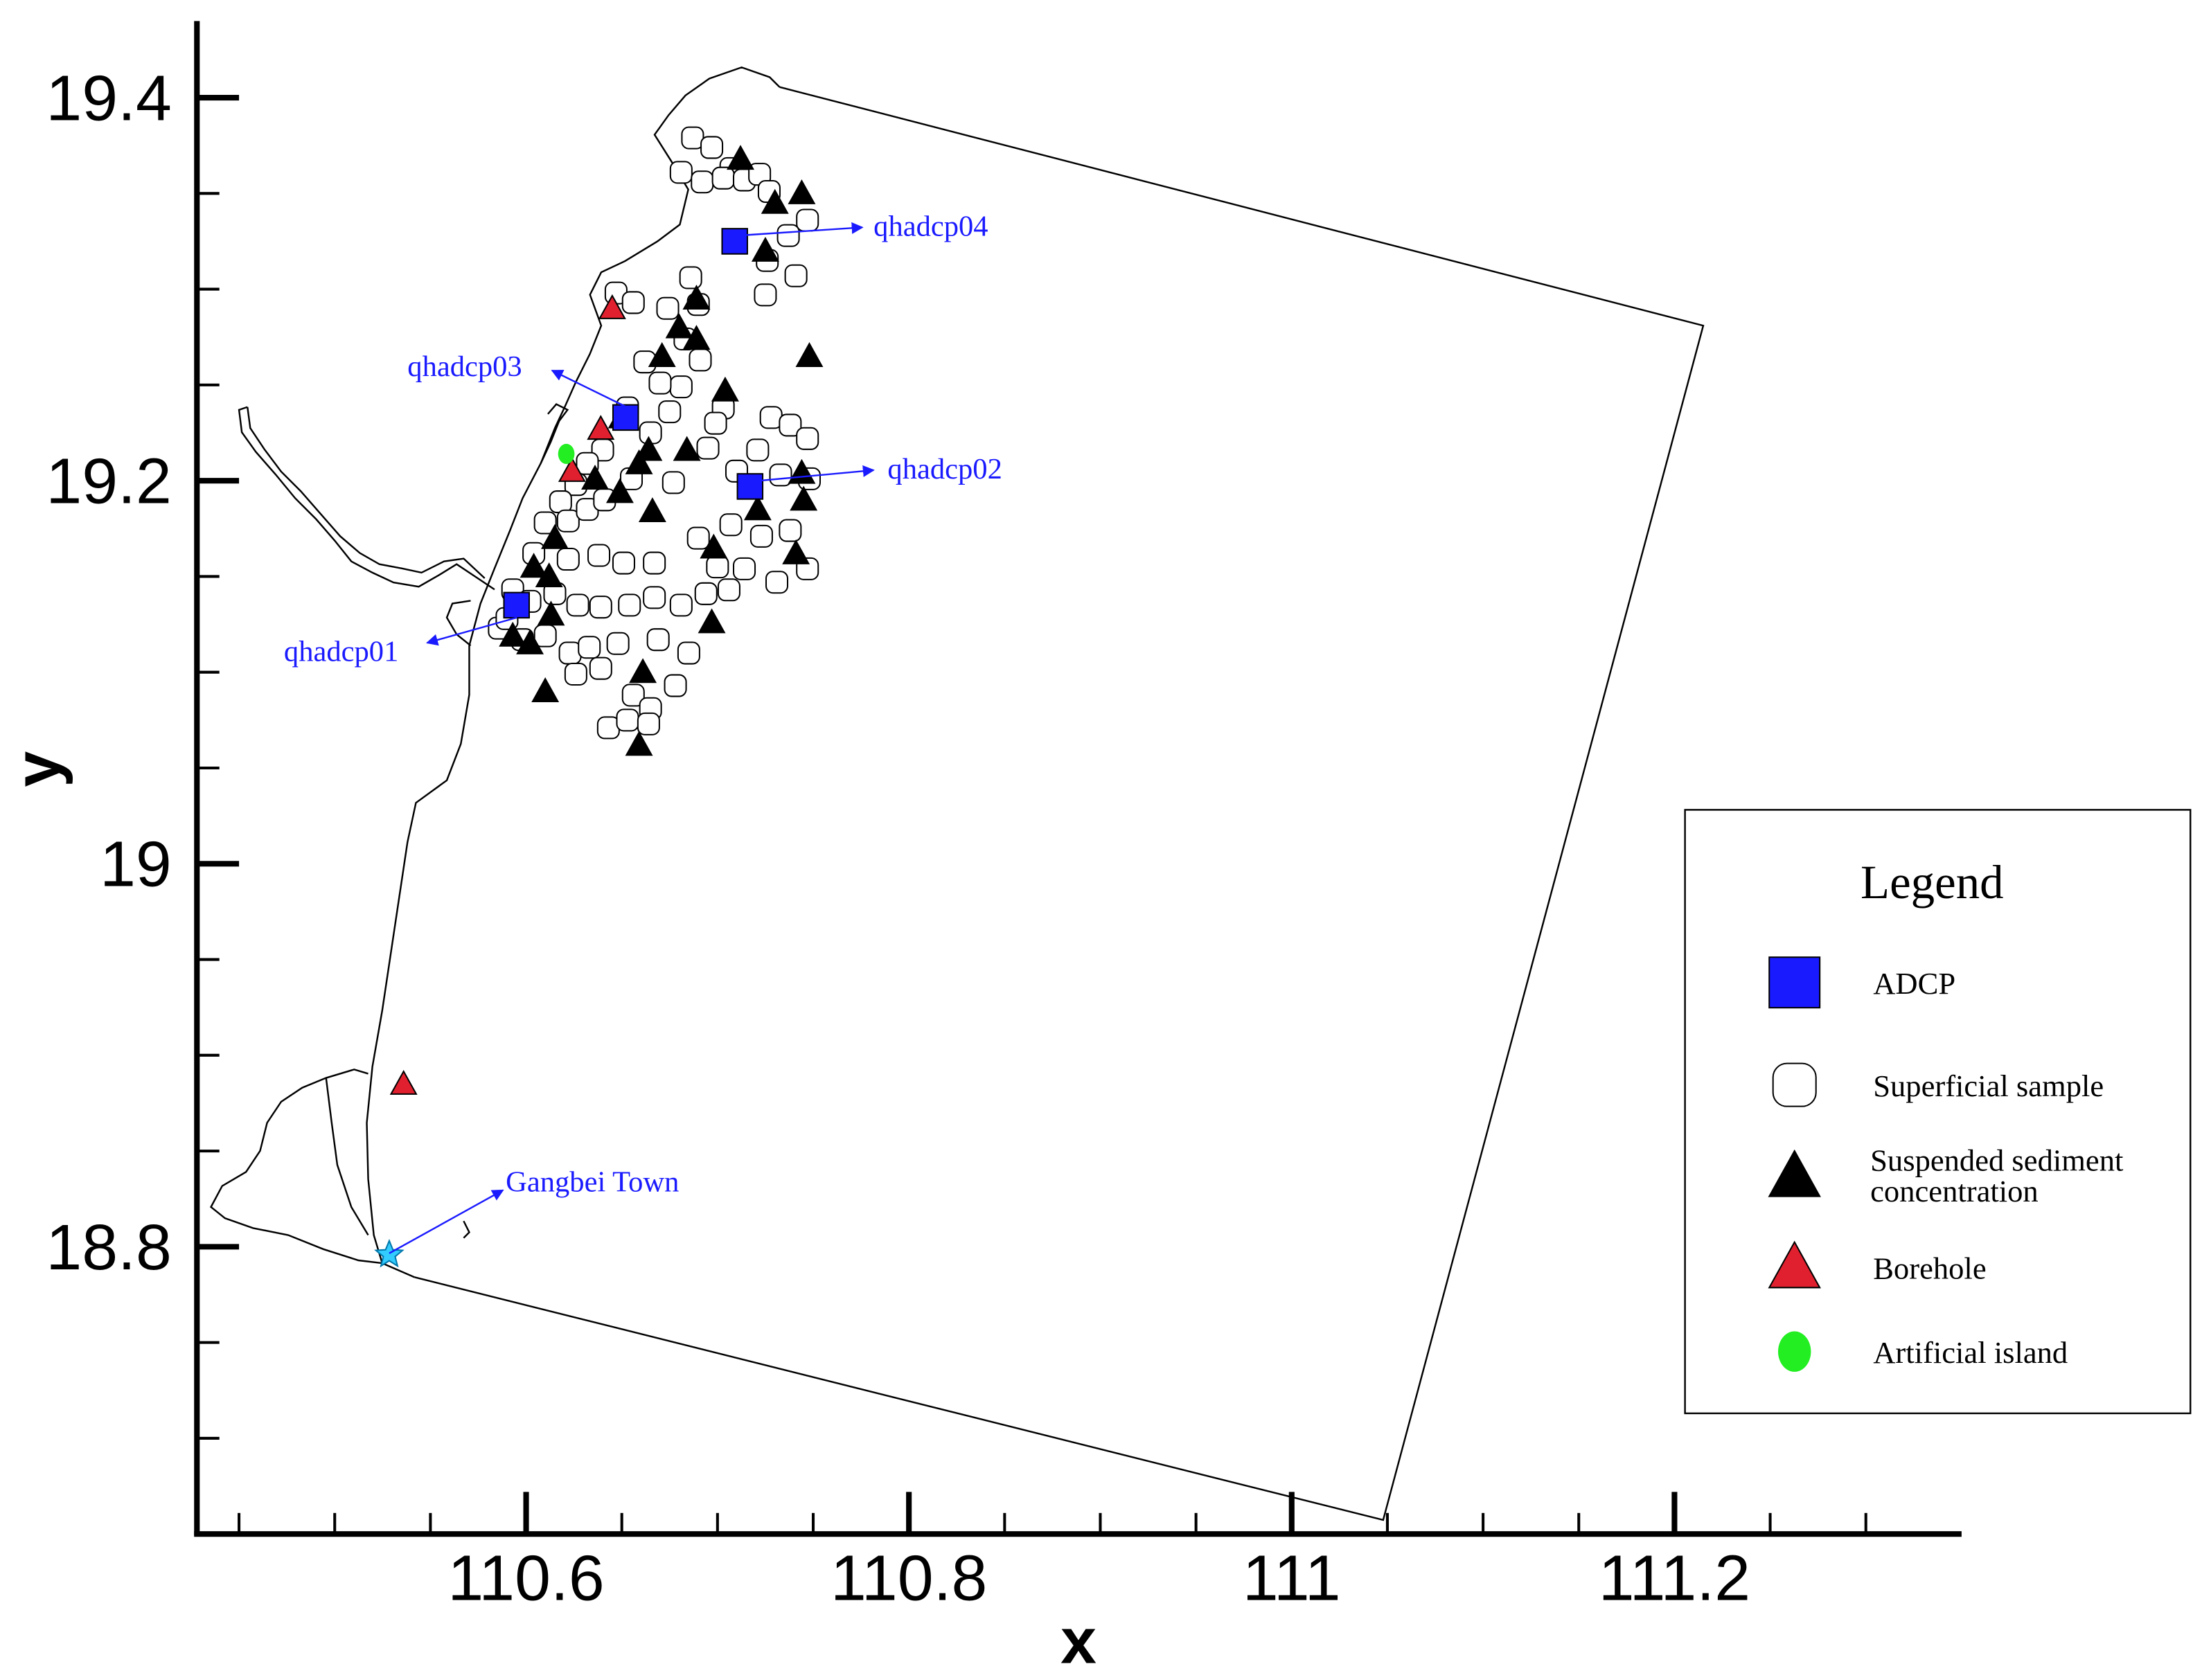 The image size is (2202, 1680). I want to click on legend-label: Superficial sample, so click(1988, 1086).